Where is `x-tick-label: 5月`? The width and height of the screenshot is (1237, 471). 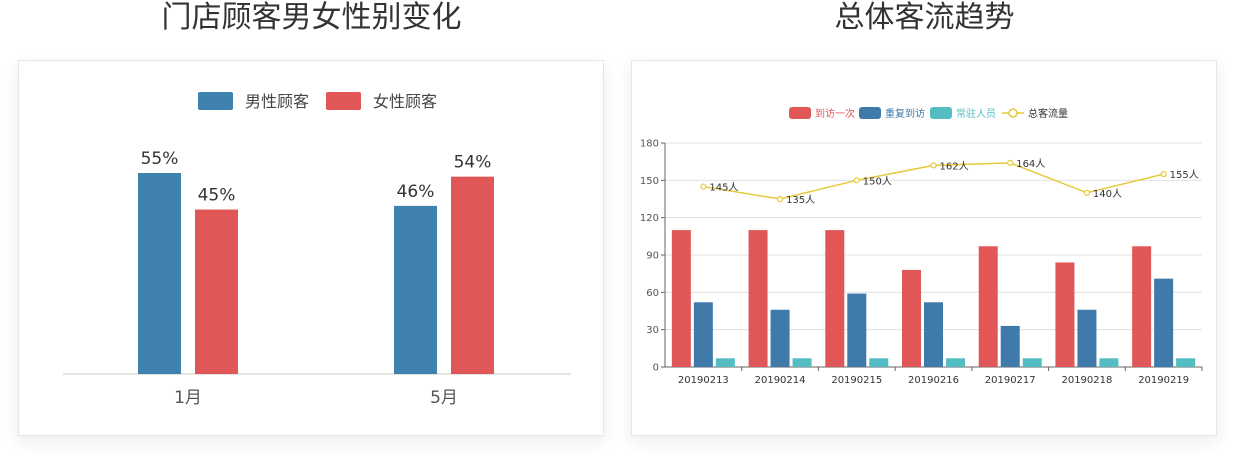 x-tick-label: 5月 is located at coordinates (444, 398).